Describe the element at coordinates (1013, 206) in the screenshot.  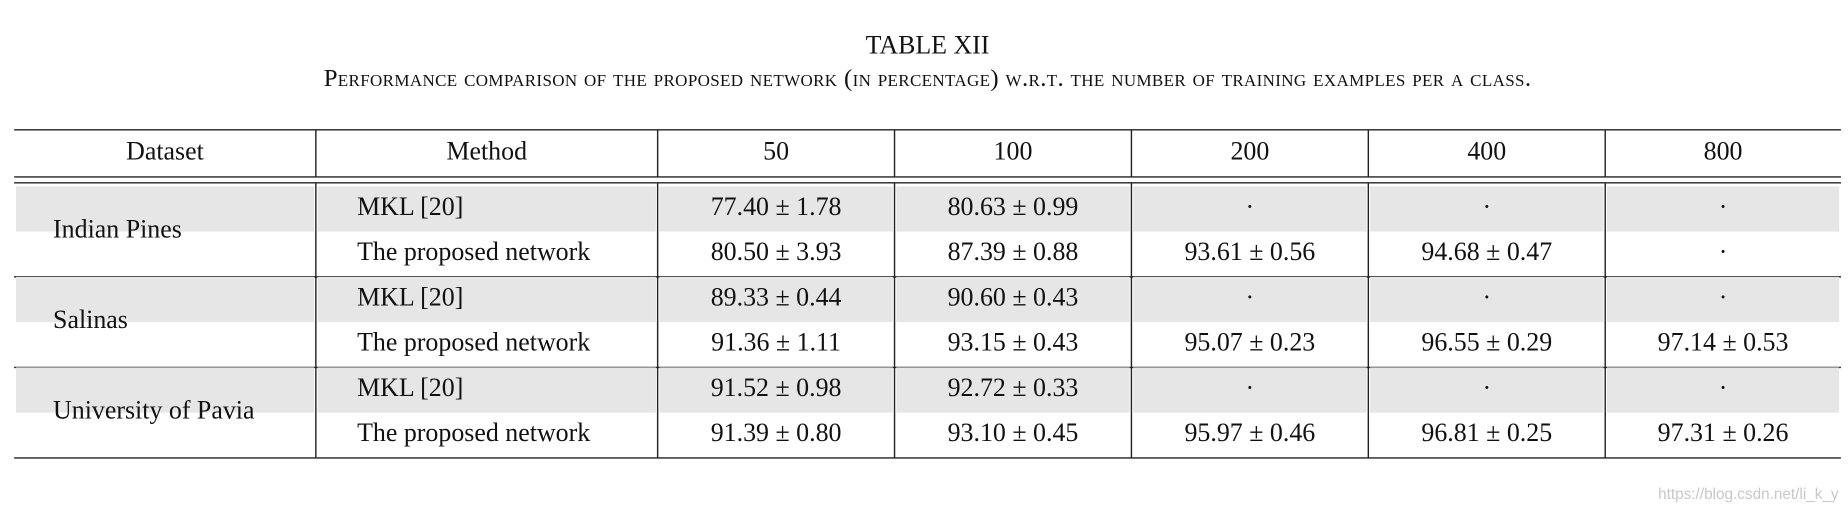
I see `value-cell: 80.63 ± 0.99` at that location.